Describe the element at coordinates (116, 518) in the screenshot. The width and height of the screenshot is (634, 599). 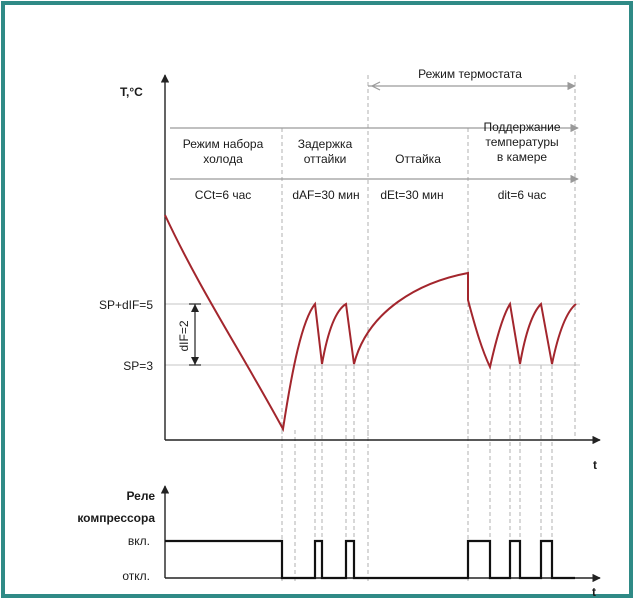
I see `relay-title-line-2: компрессора` at that location.